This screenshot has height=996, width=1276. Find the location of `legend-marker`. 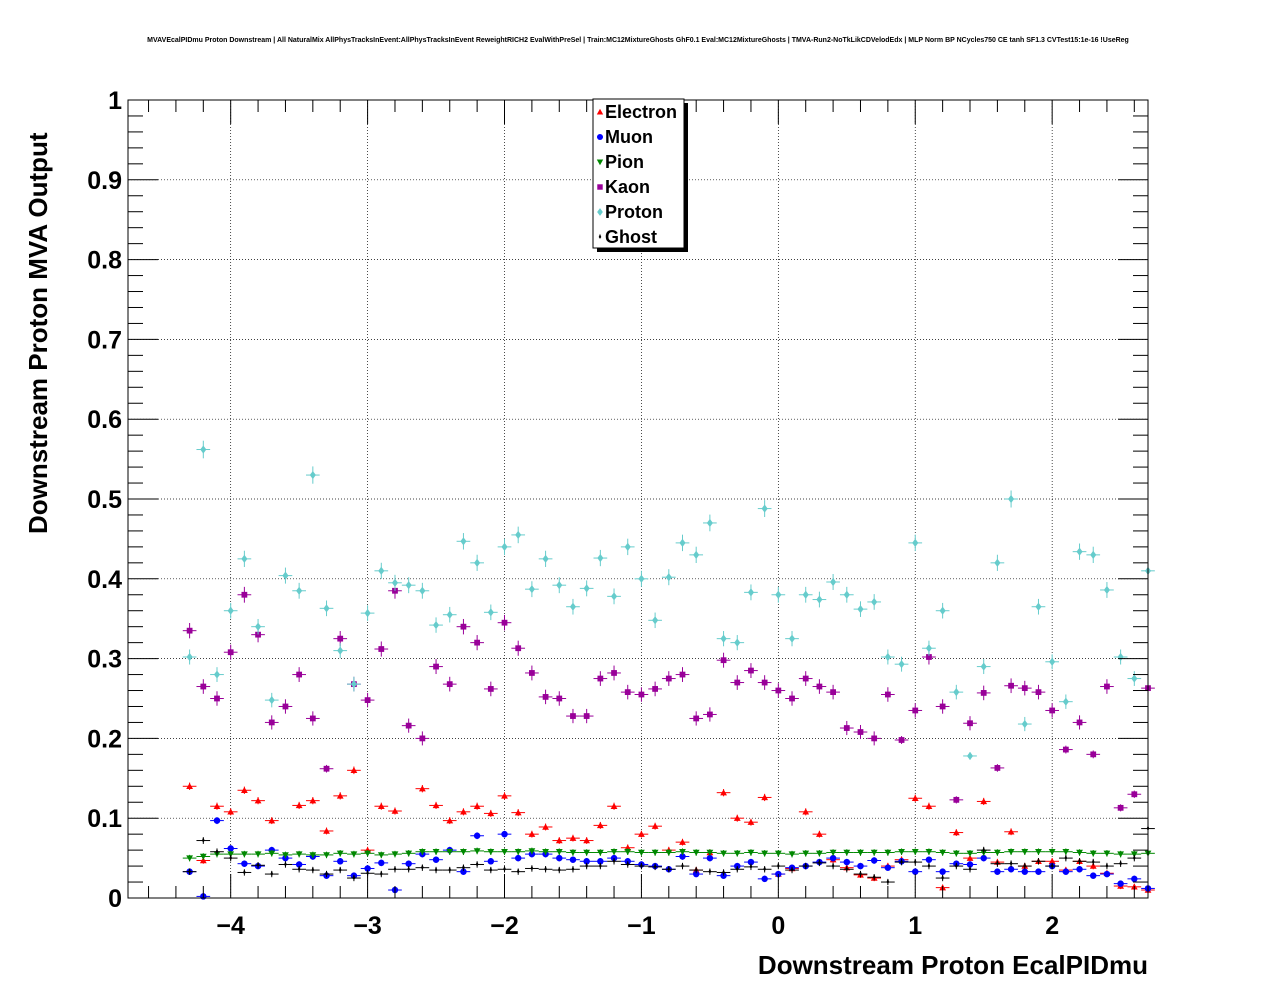

legend-marker is located at coordinates (600, 137).